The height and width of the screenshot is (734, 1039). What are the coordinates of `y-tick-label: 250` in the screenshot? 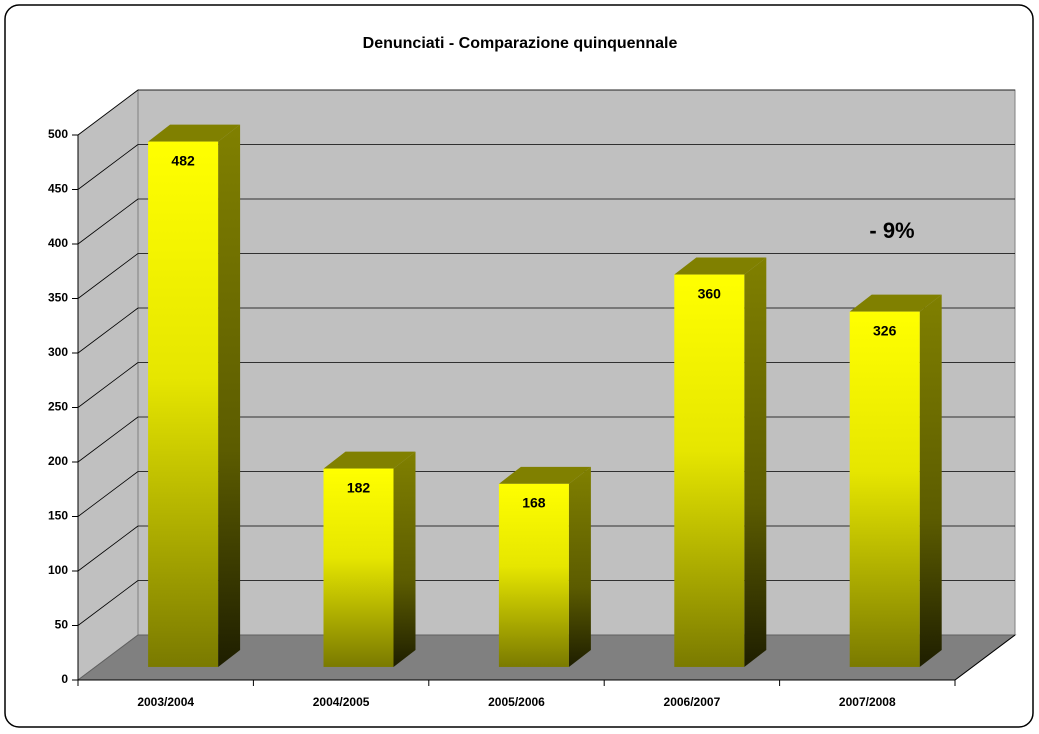 It's located at (58, 407).